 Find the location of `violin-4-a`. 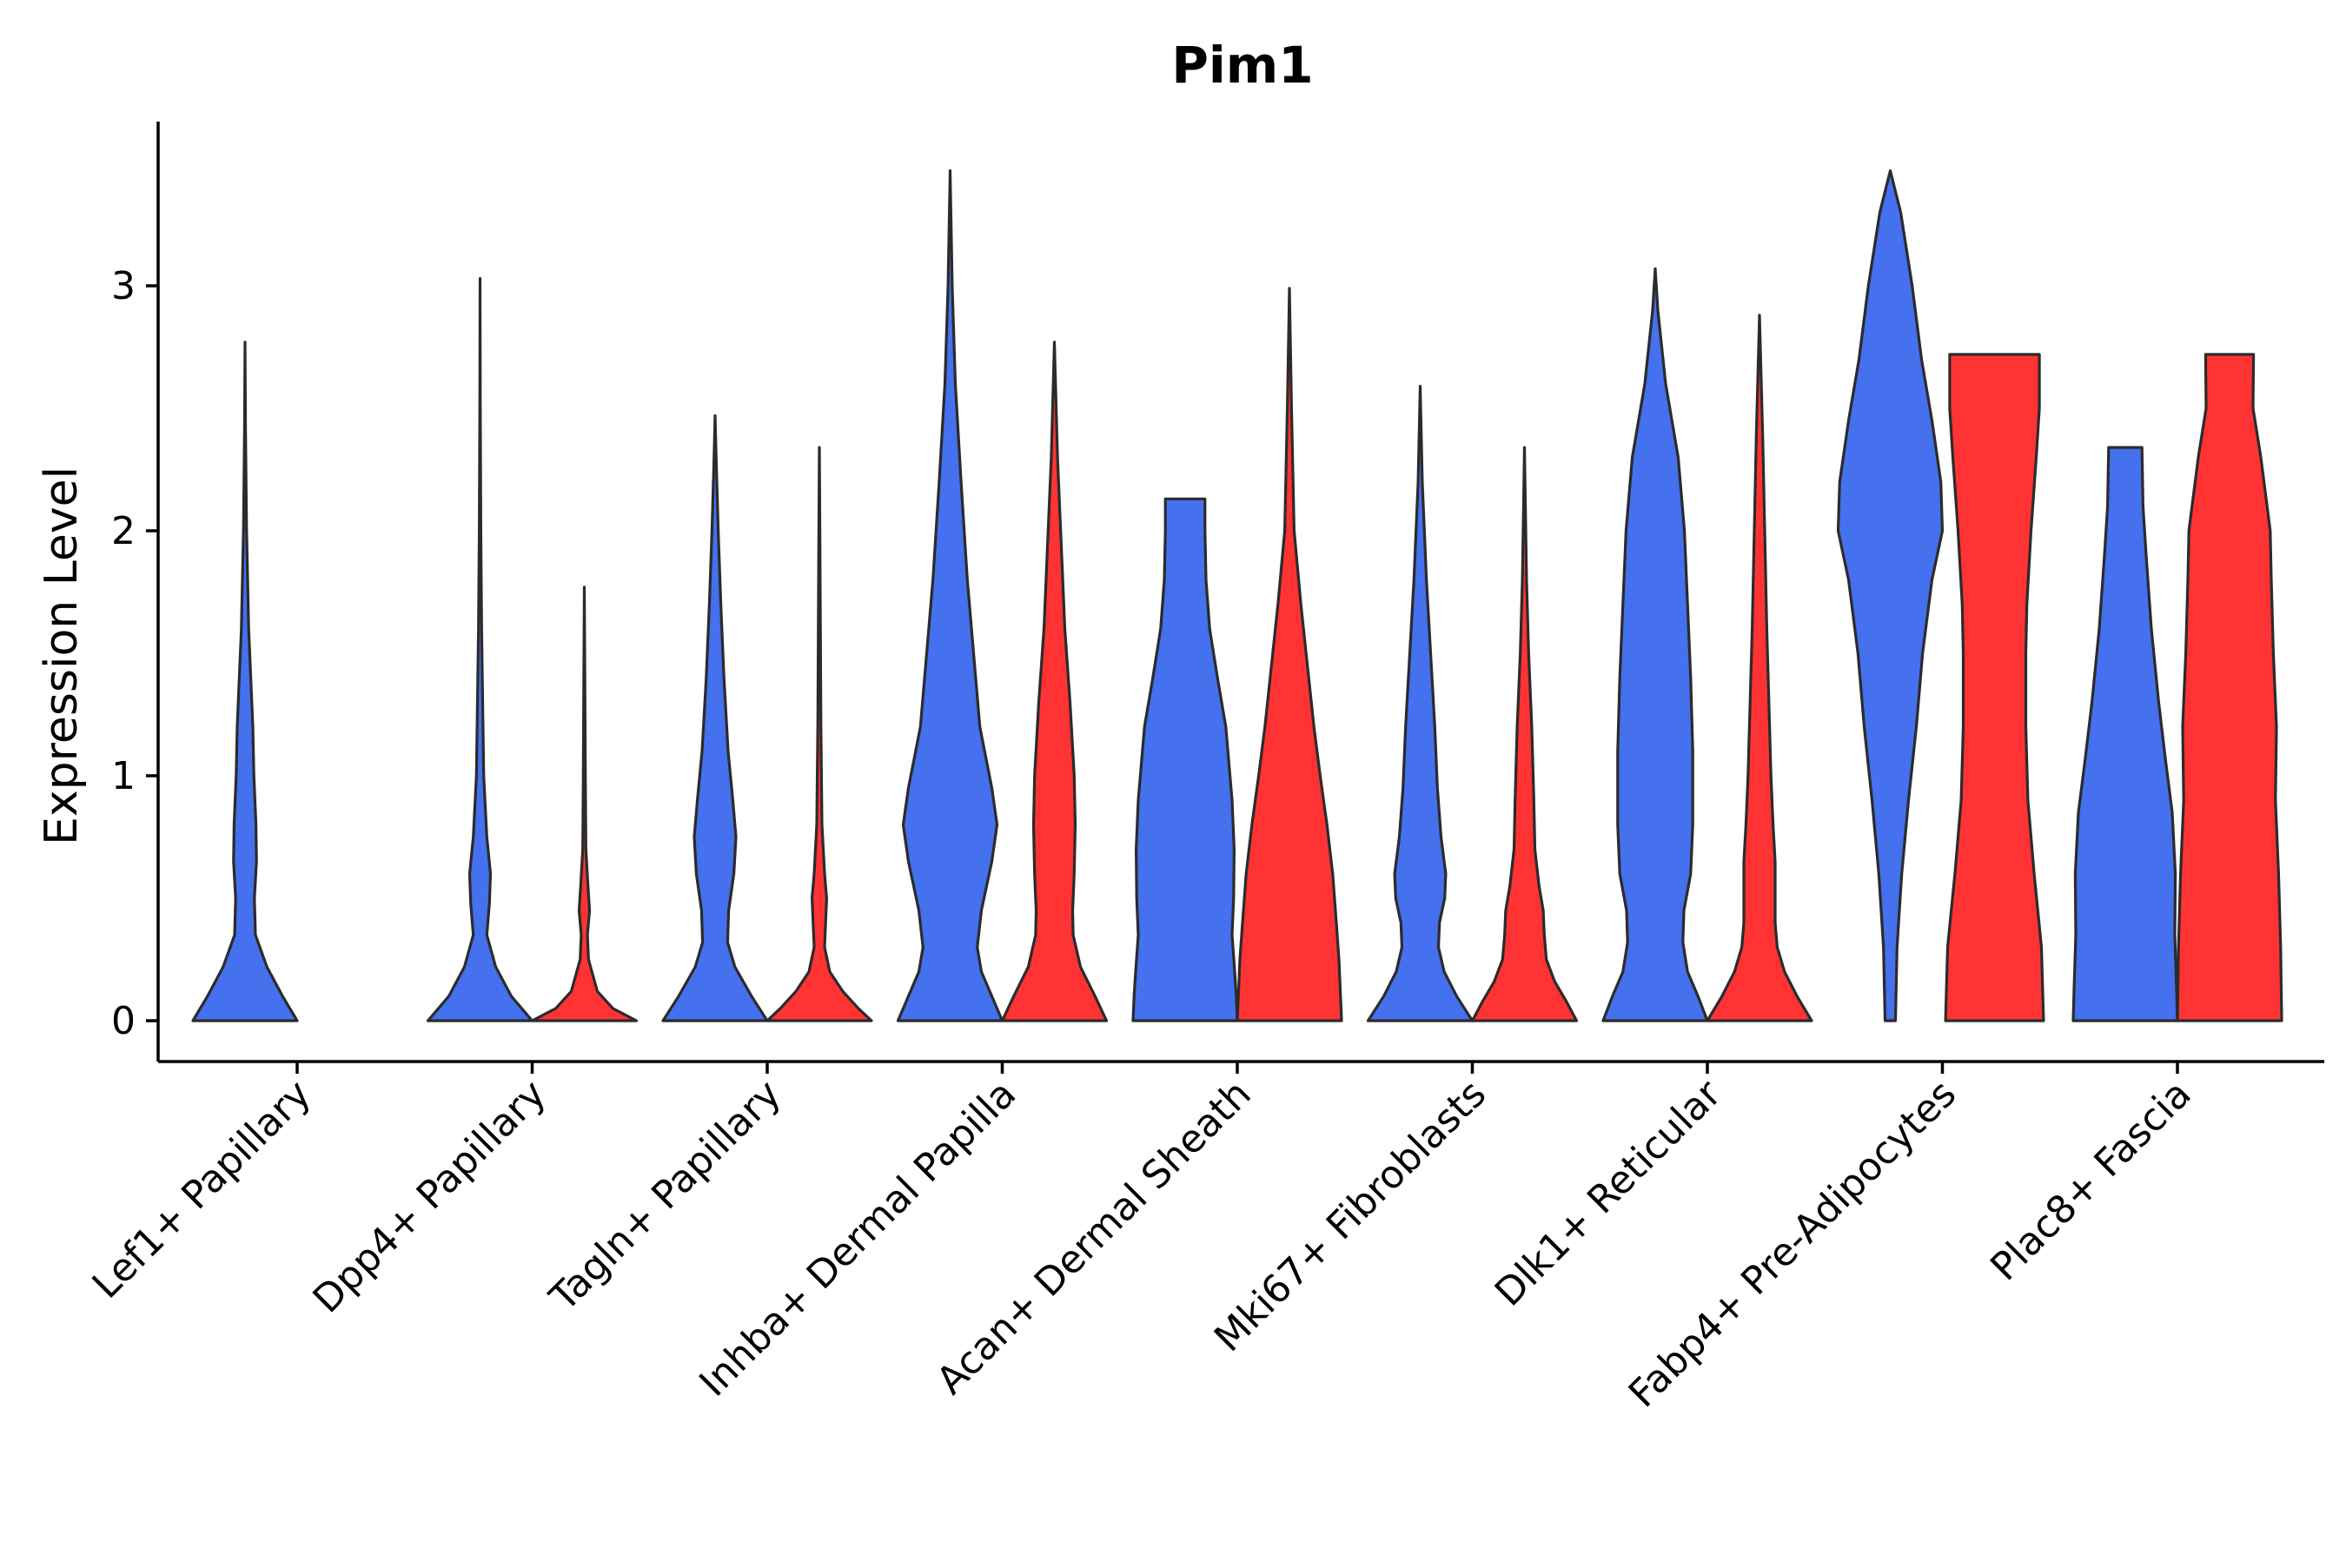

violin-4-a is located at coordinates (950, 595).